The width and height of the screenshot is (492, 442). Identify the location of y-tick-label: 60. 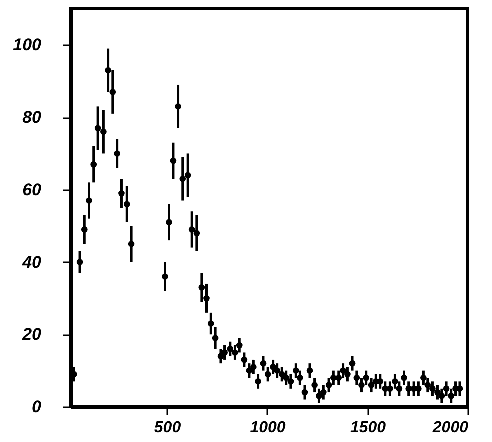
(32, 190).